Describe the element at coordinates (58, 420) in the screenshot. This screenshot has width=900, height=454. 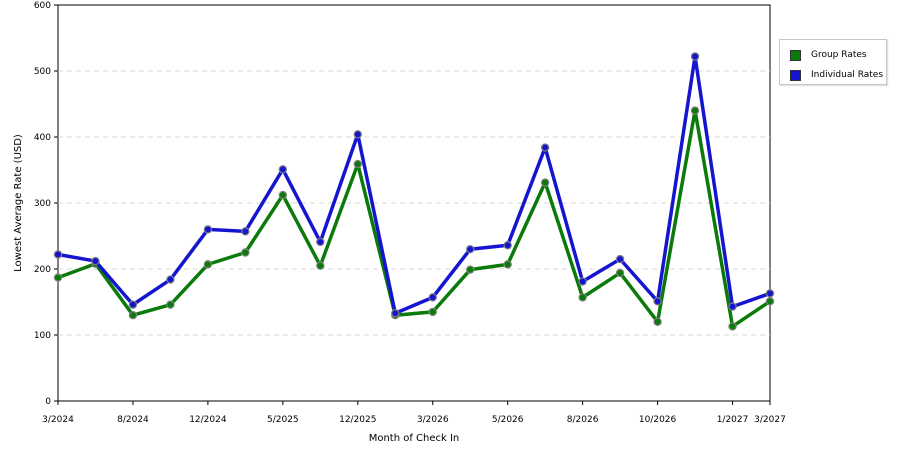
I see `x-tick-label: 3/2024` at that location.